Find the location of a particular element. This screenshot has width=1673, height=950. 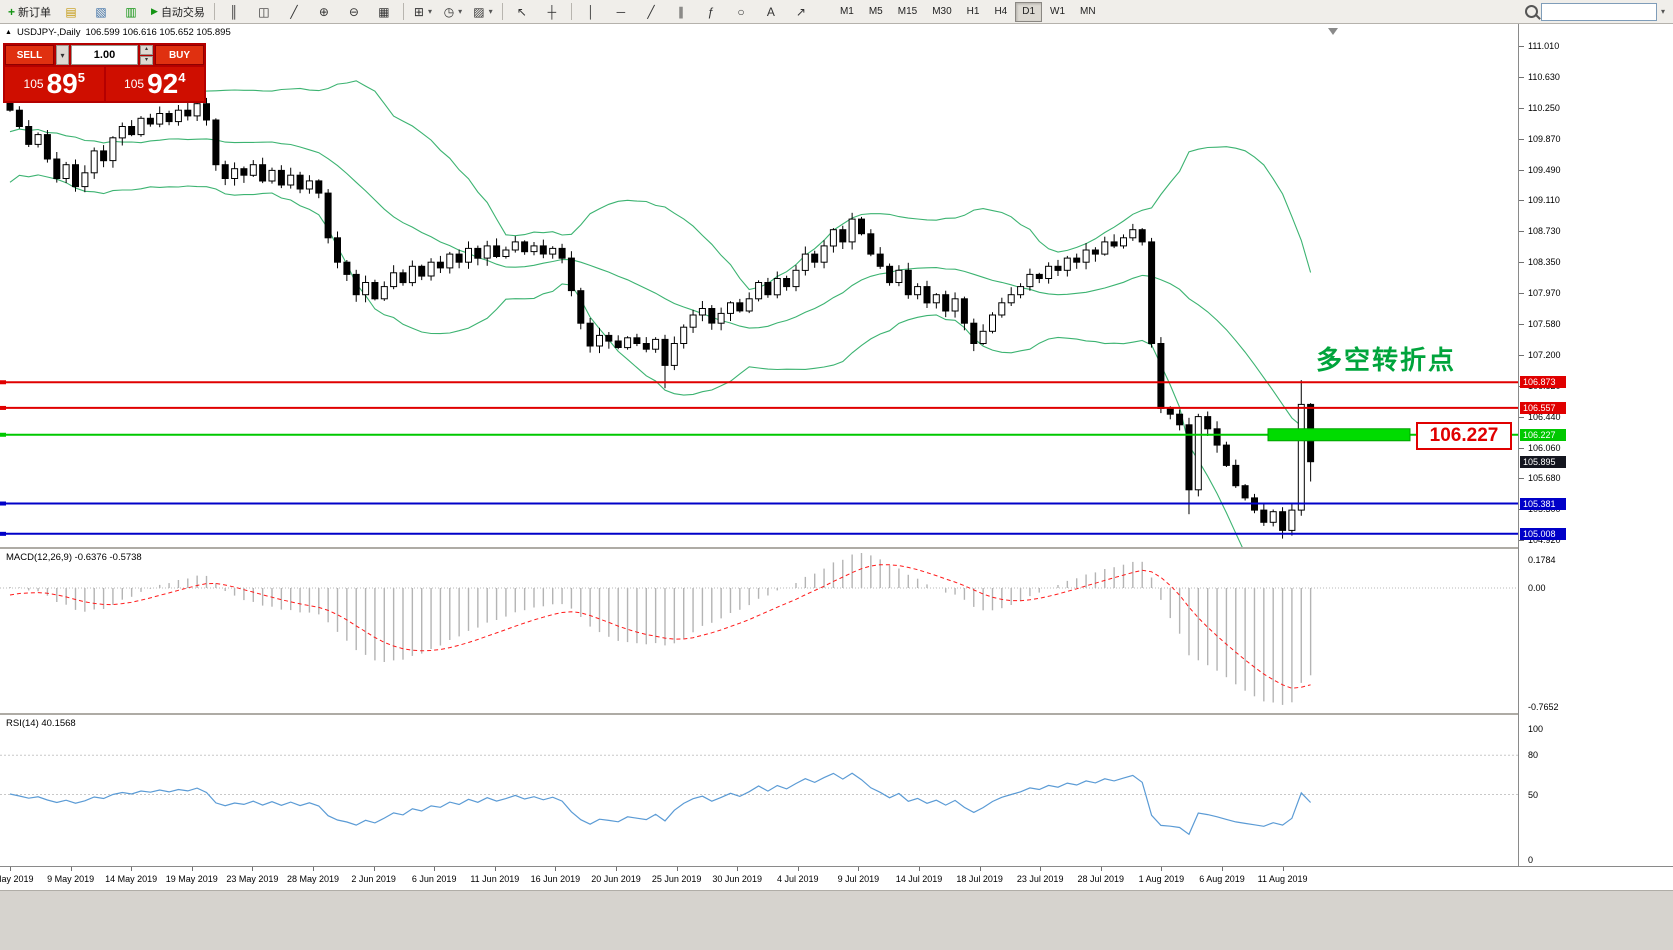

price-axis-label: 109.870 is located at coordinates (1544, 138).